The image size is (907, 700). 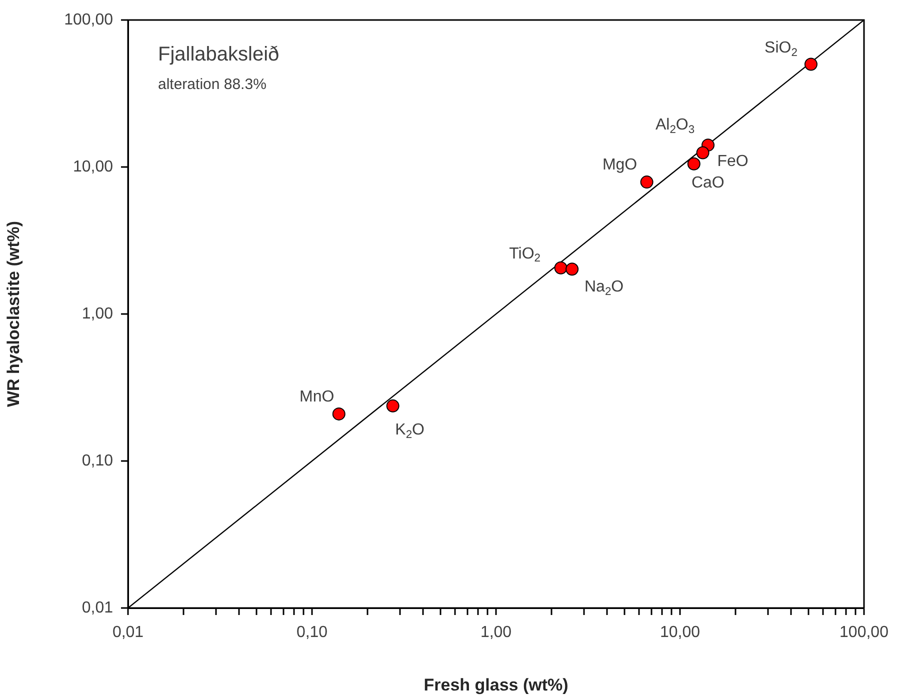 I want to click on y-tick-label: 0,10, so click(x=98, y=461).